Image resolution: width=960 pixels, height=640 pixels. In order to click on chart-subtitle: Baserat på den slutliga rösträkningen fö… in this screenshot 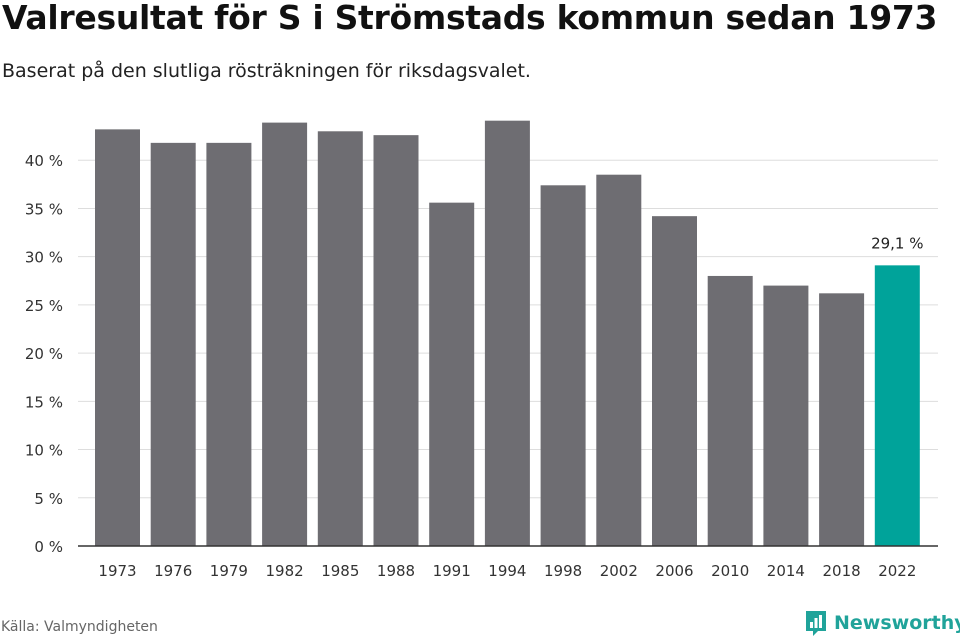, I will do `click(266, 71)`.